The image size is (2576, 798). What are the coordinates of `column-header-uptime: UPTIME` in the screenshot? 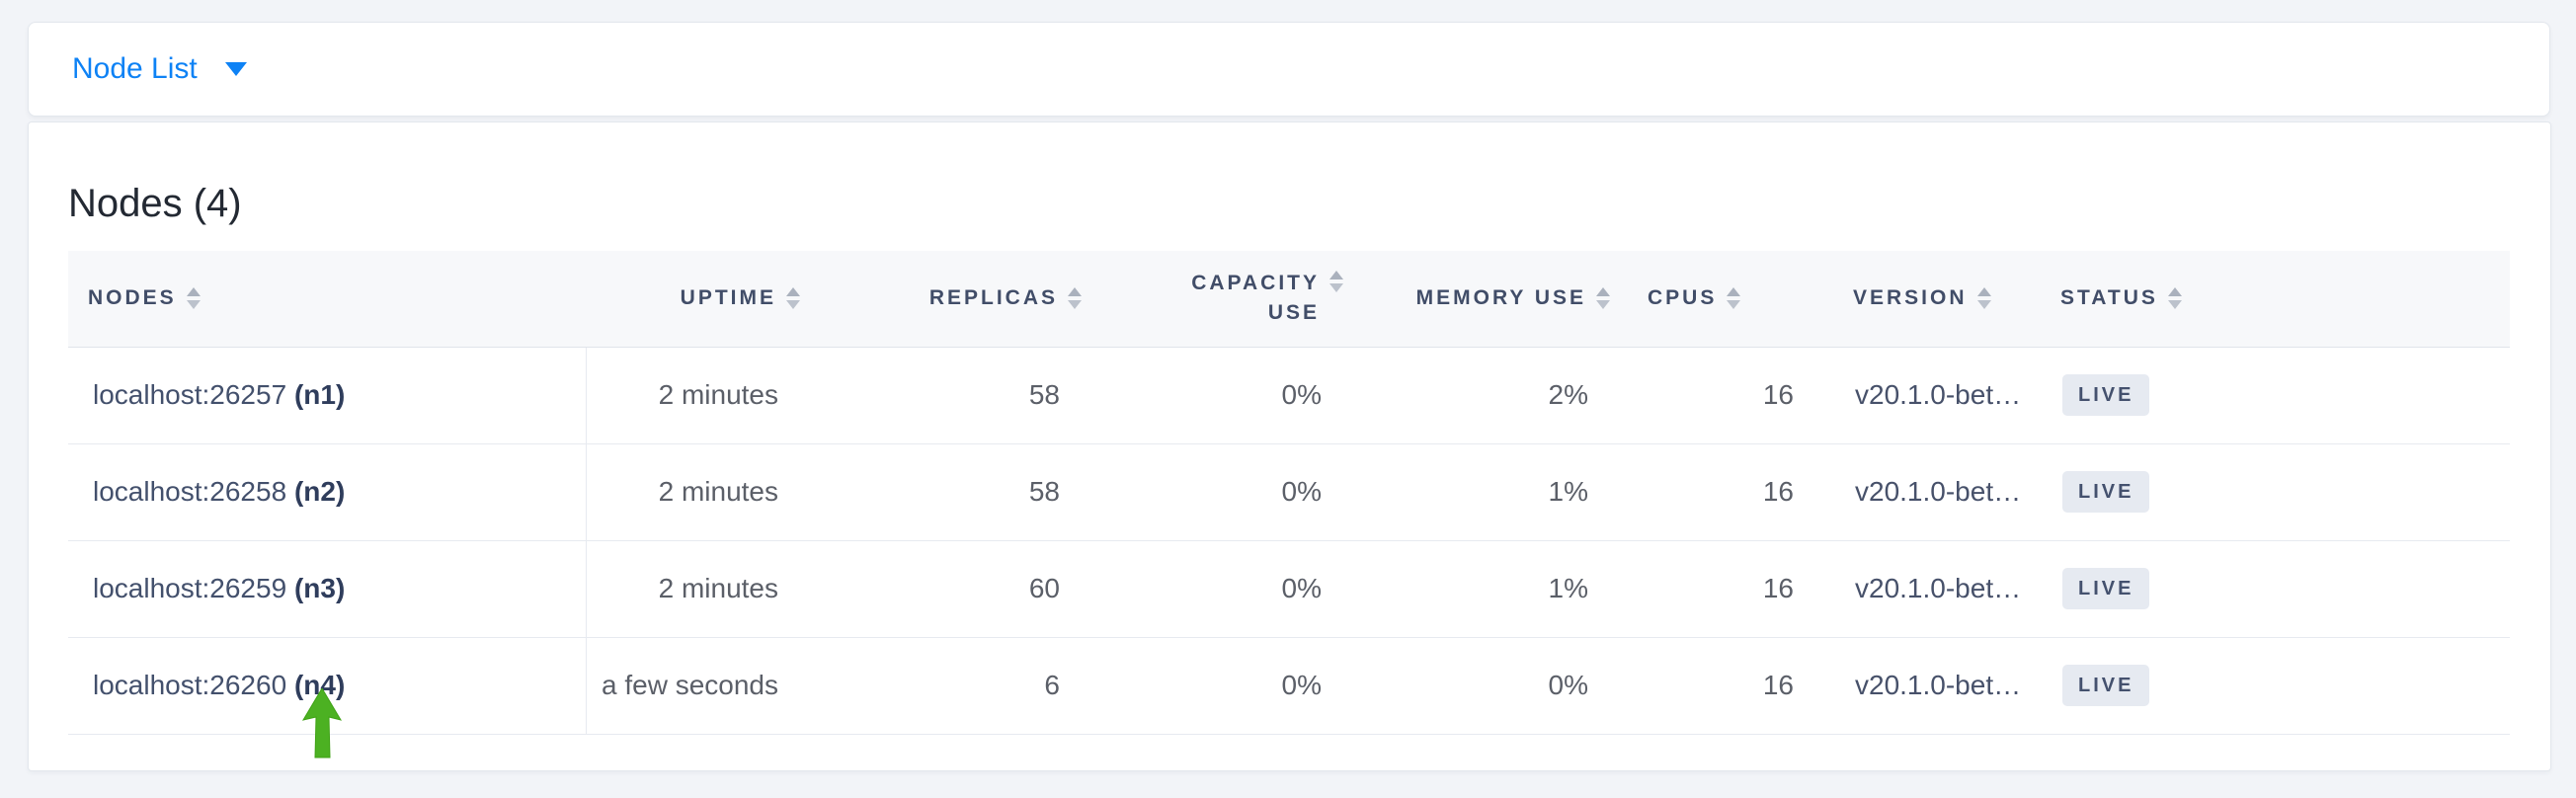 It's located at (697, 299).